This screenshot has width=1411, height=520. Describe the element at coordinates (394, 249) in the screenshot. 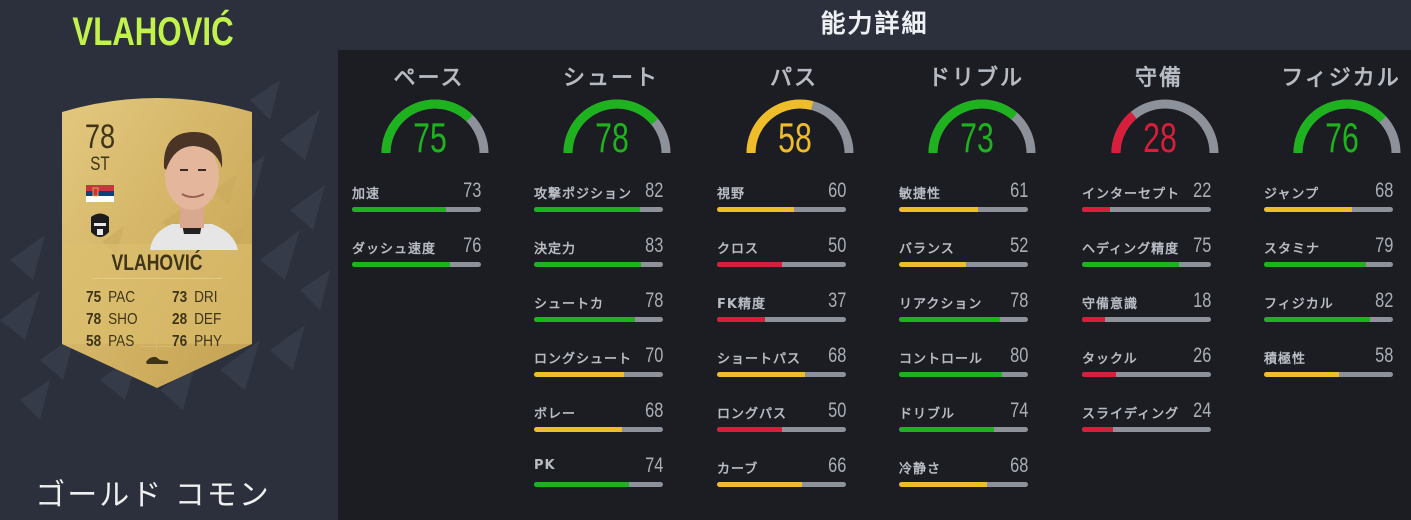

I see `stat-label: ダッシュ速度` at that location.